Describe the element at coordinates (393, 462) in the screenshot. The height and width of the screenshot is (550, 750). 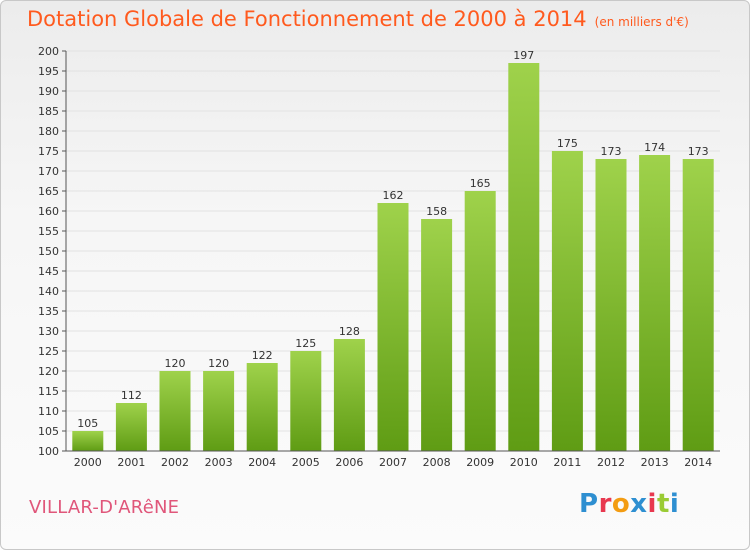
I see `x-tick-label: 2007` at that location.